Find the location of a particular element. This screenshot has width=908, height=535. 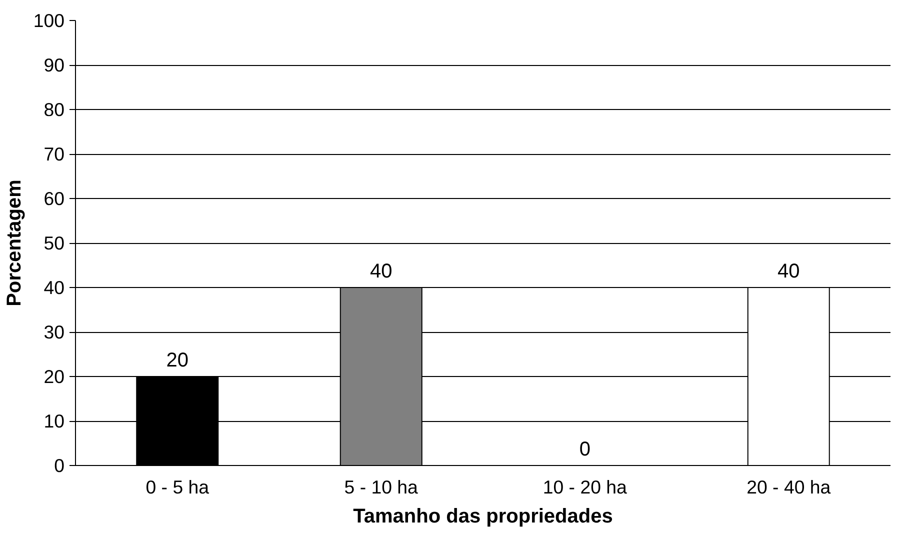

x-tick-label: 10 - 20 ha is located at coordinates (585, 487).